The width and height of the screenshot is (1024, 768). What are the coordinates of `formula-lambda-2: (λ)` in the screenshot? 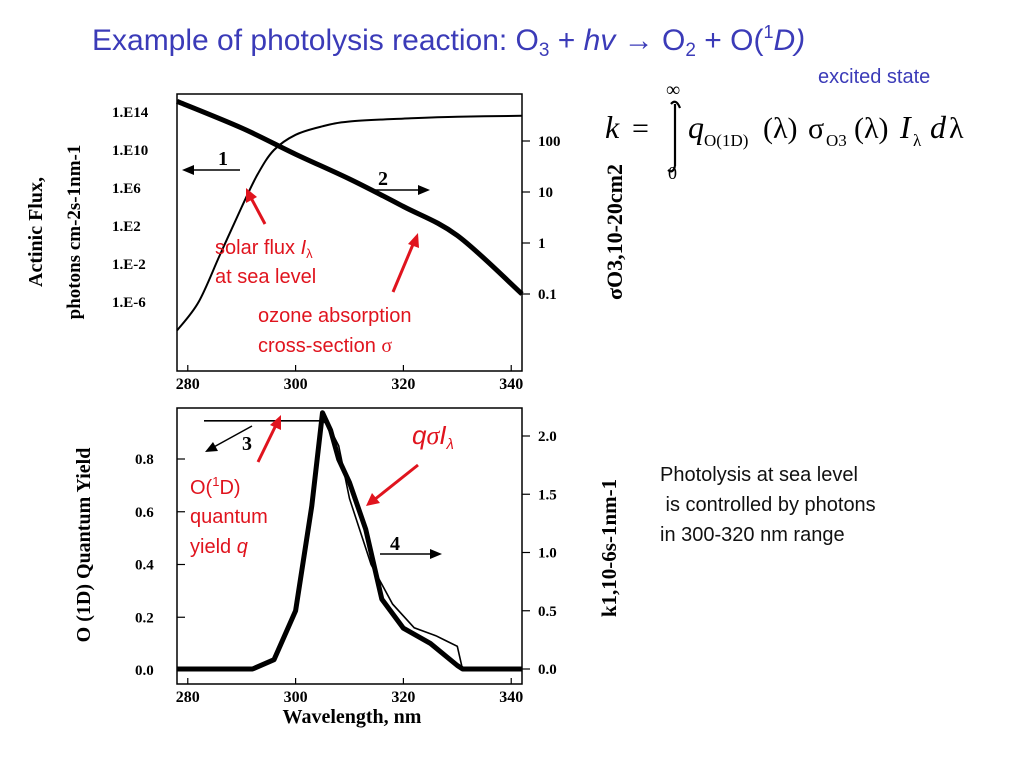 It's located at (871, 128).